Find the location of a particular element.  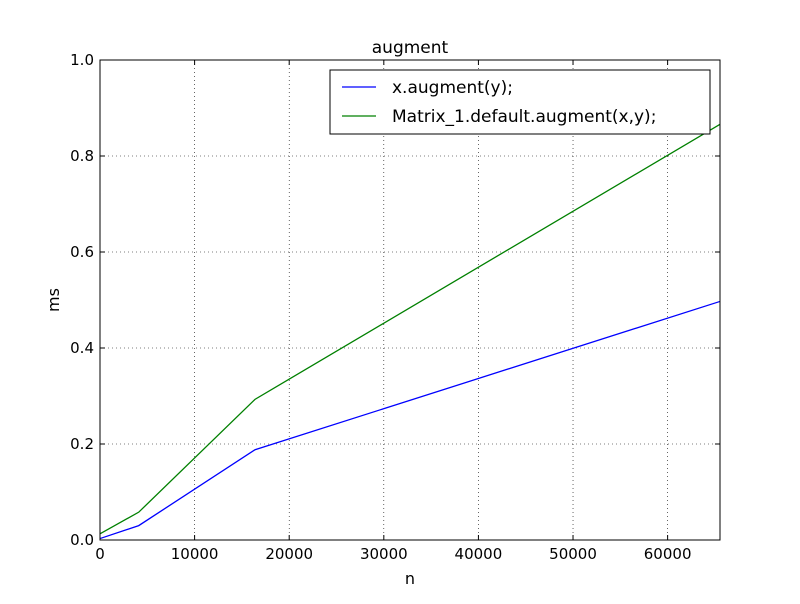

y-axis-label: ms is located at coordinates (53, 300).